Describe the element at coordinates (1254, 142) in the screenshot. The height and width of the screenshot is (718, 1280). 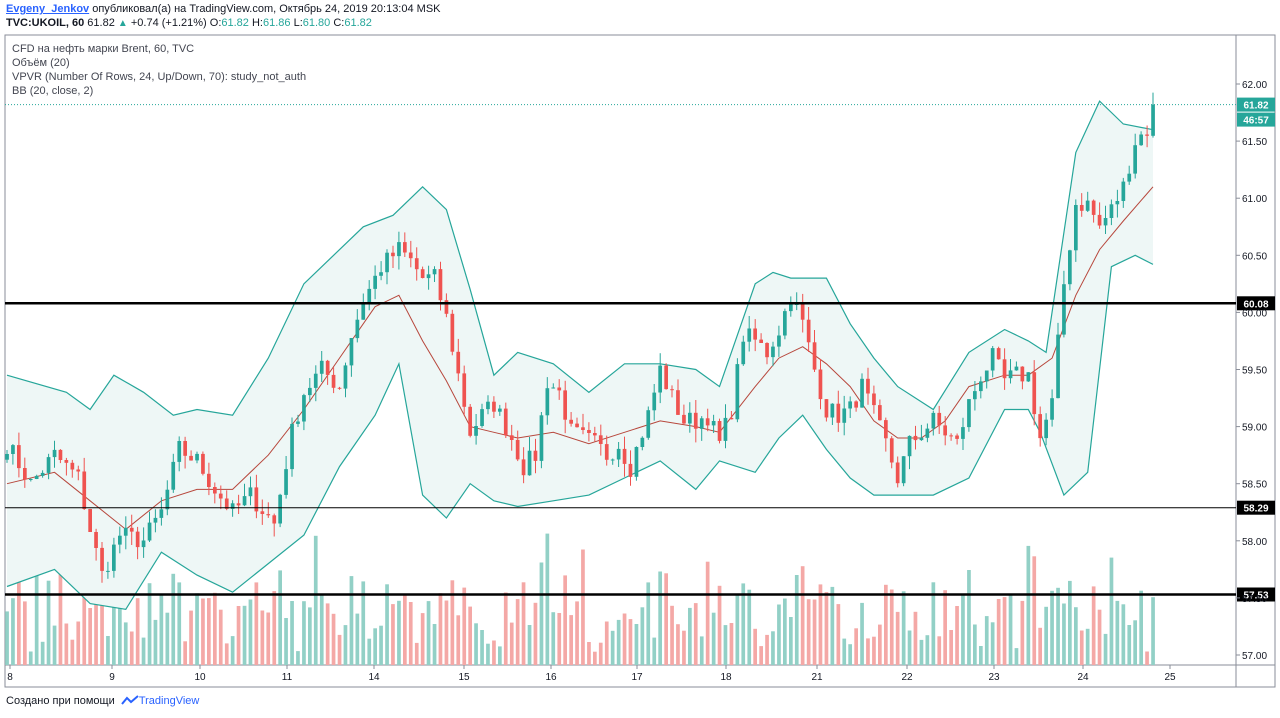
I see `price-tick-label: 61.50` at that location.